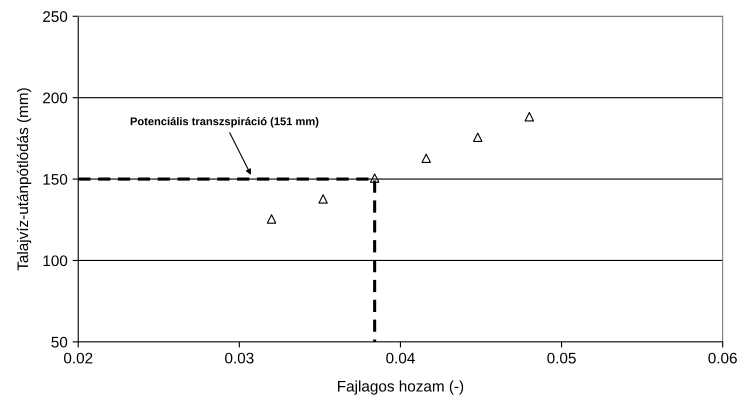  I want to click on y-axis-title: Talajvíz-utánpótlódás (mm), so click(24, 179).